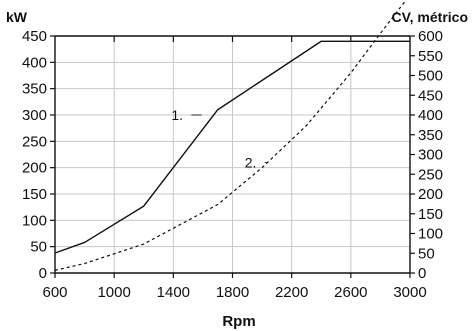  I want to click on right-tick-label: 500, so click(430, 76).